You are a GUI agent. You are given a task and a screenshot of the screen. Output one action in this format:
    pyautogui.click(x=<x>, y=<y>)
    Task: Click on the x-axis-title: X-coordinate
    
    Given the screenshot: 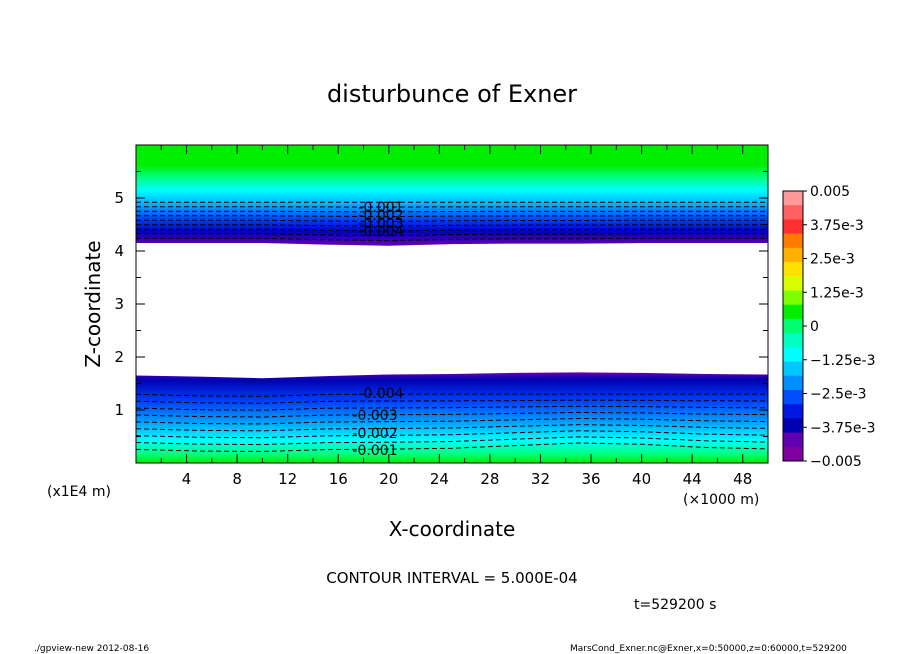 What is the action you would take?
    pyautogui.click(x=452, y=529)
    